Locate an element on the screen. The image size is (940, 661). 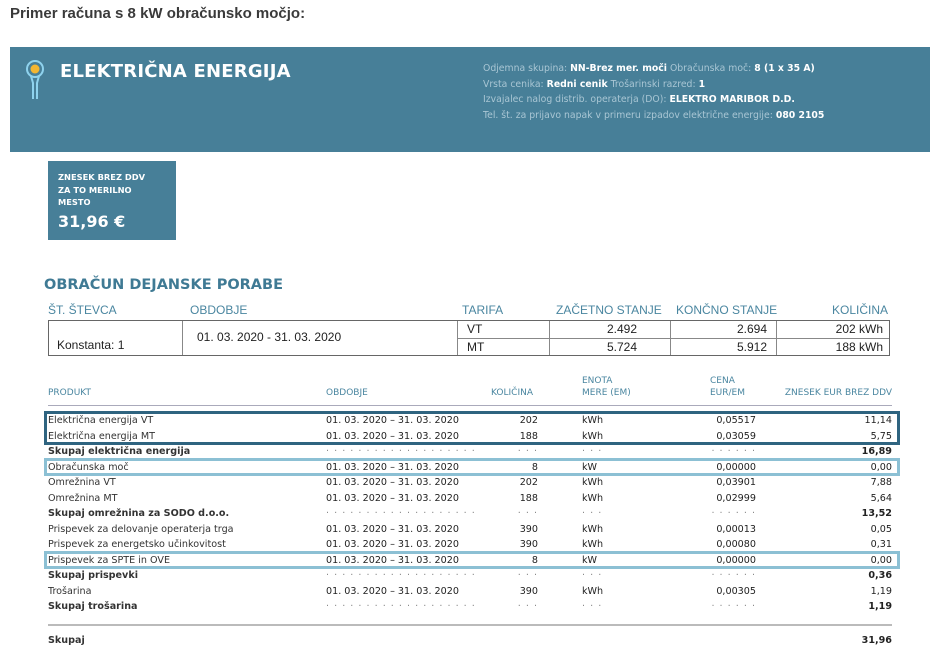
qty-mt: 188 kWh is located at coordinates (859, 347).